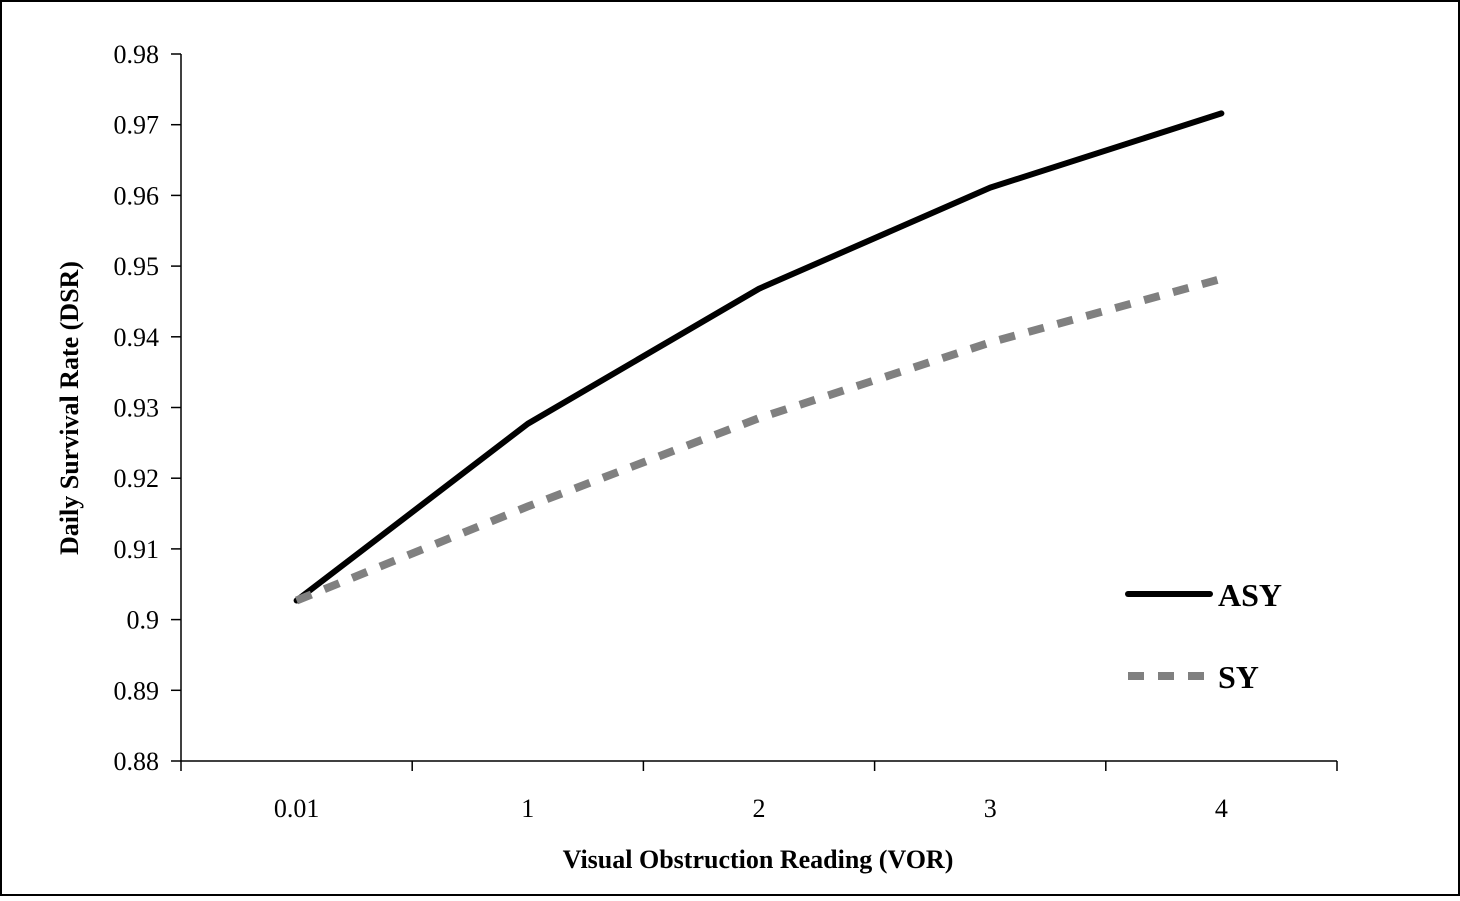 Image resolution: width=1460 pixels, height=901 pixels. What do you see at coordinates (297, 808) in the screenshot?
I see `x-tick-label: 0.01` at bounding box center [297, 808].